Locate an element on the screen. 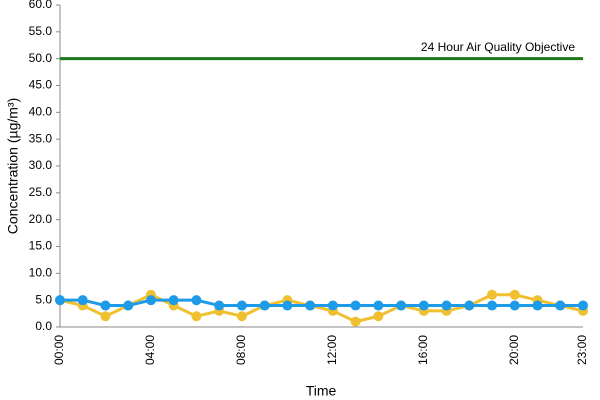 The image size is (600, 400). x-tick-label: 12:00 is located at coordinates (332, 350).